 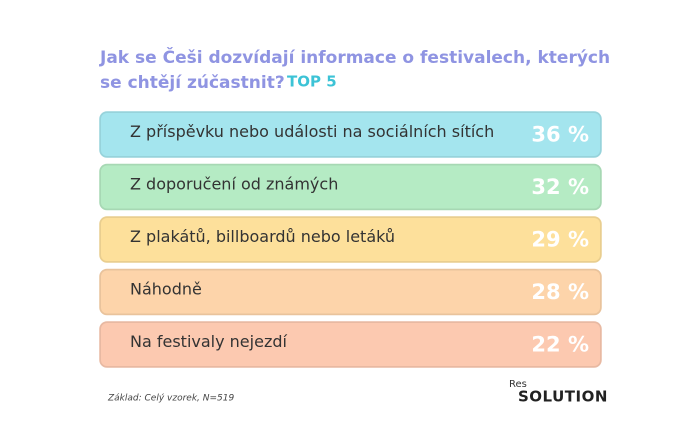 I want to click on logo: SOLUTION, so click(x=563, y=397).